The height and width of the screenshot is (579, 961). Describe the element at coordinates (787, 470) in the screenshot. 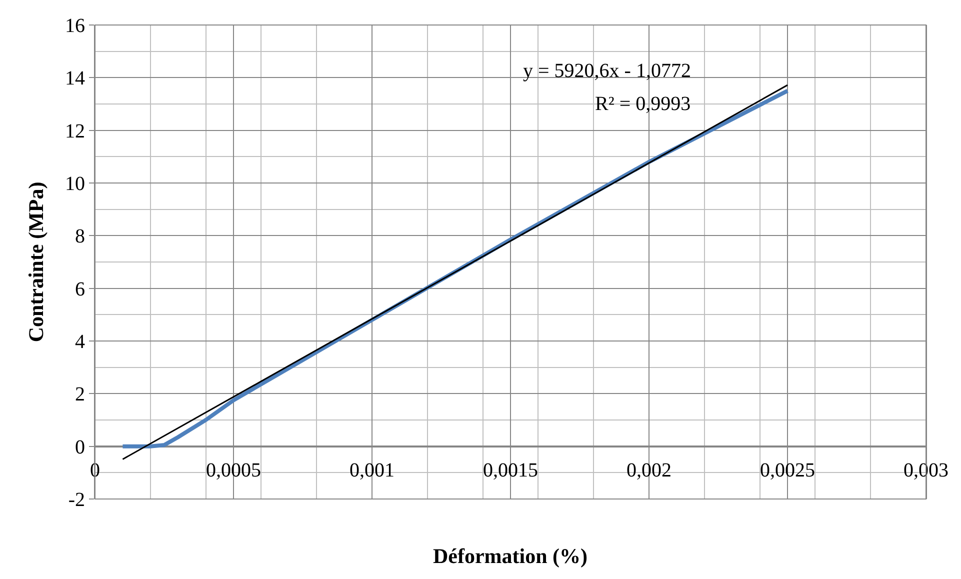

I see `x-tick-label: 0,0025` at that location.